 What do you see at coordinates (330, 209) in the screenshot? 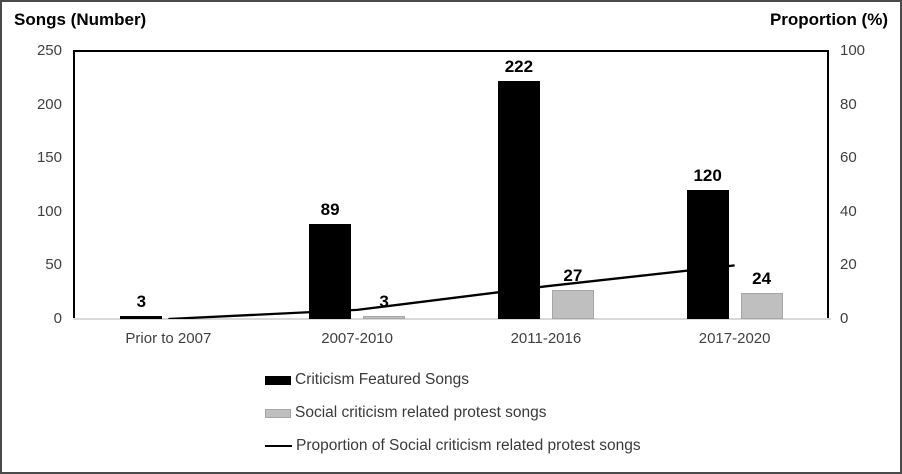
I see `bar-value-label-black-1: 89` at bounding box center [330, 209].